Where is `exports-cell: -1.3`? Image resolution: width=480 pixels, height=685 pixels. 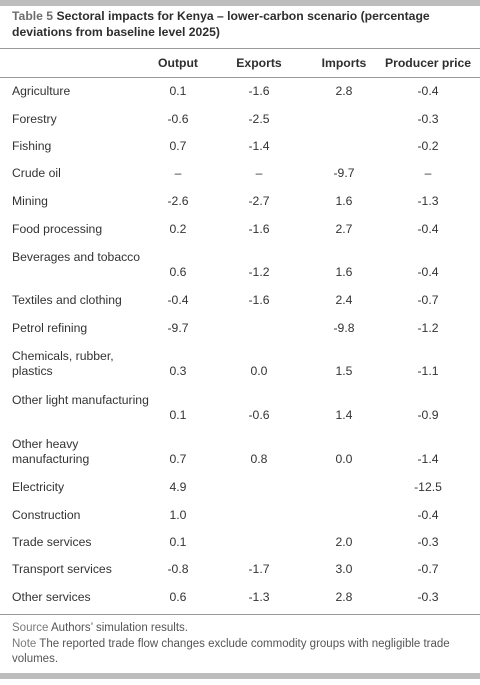 exports-cell: -1.3 is located at coordinates (259, 597).